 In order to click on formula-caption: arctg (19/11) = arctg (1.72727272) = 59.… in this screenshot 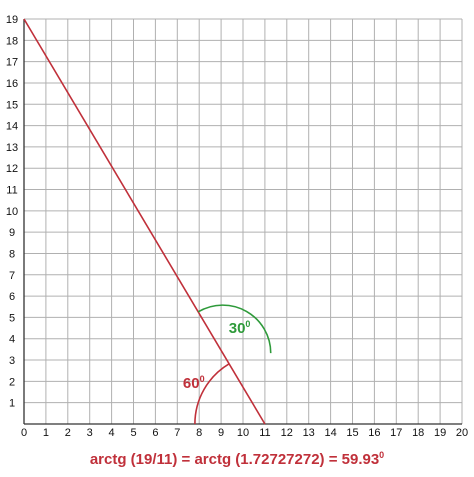, I will do `click(237, 459)`.